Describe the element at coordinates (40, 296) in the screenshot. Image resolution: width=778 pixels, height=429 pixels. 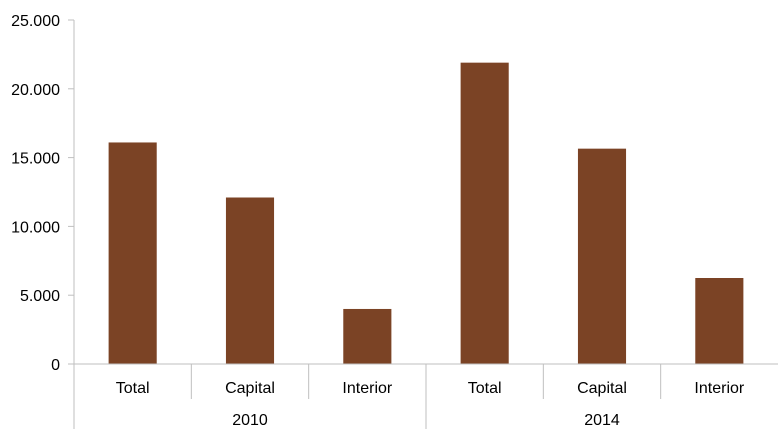
I see `y-tick-label: 5.000` at that location.